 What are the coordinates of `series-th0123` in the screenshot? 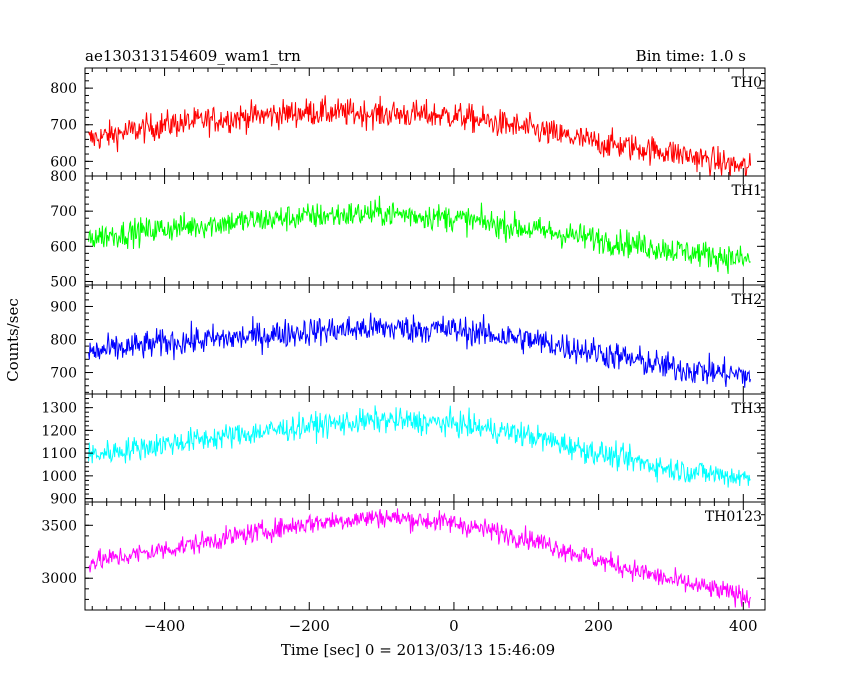 It's located at (419, 558).